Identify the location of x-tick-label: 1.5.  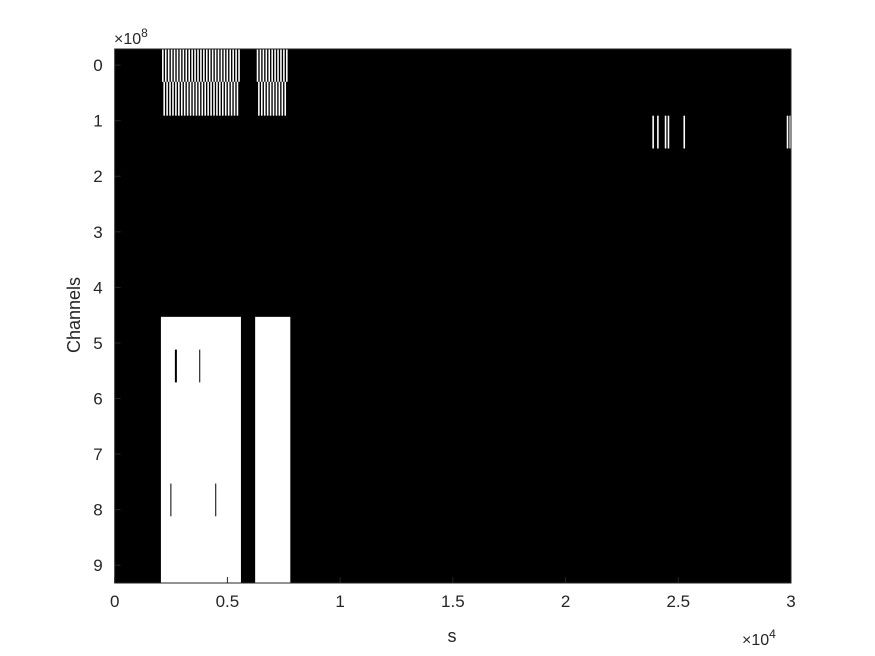
(453, 601).